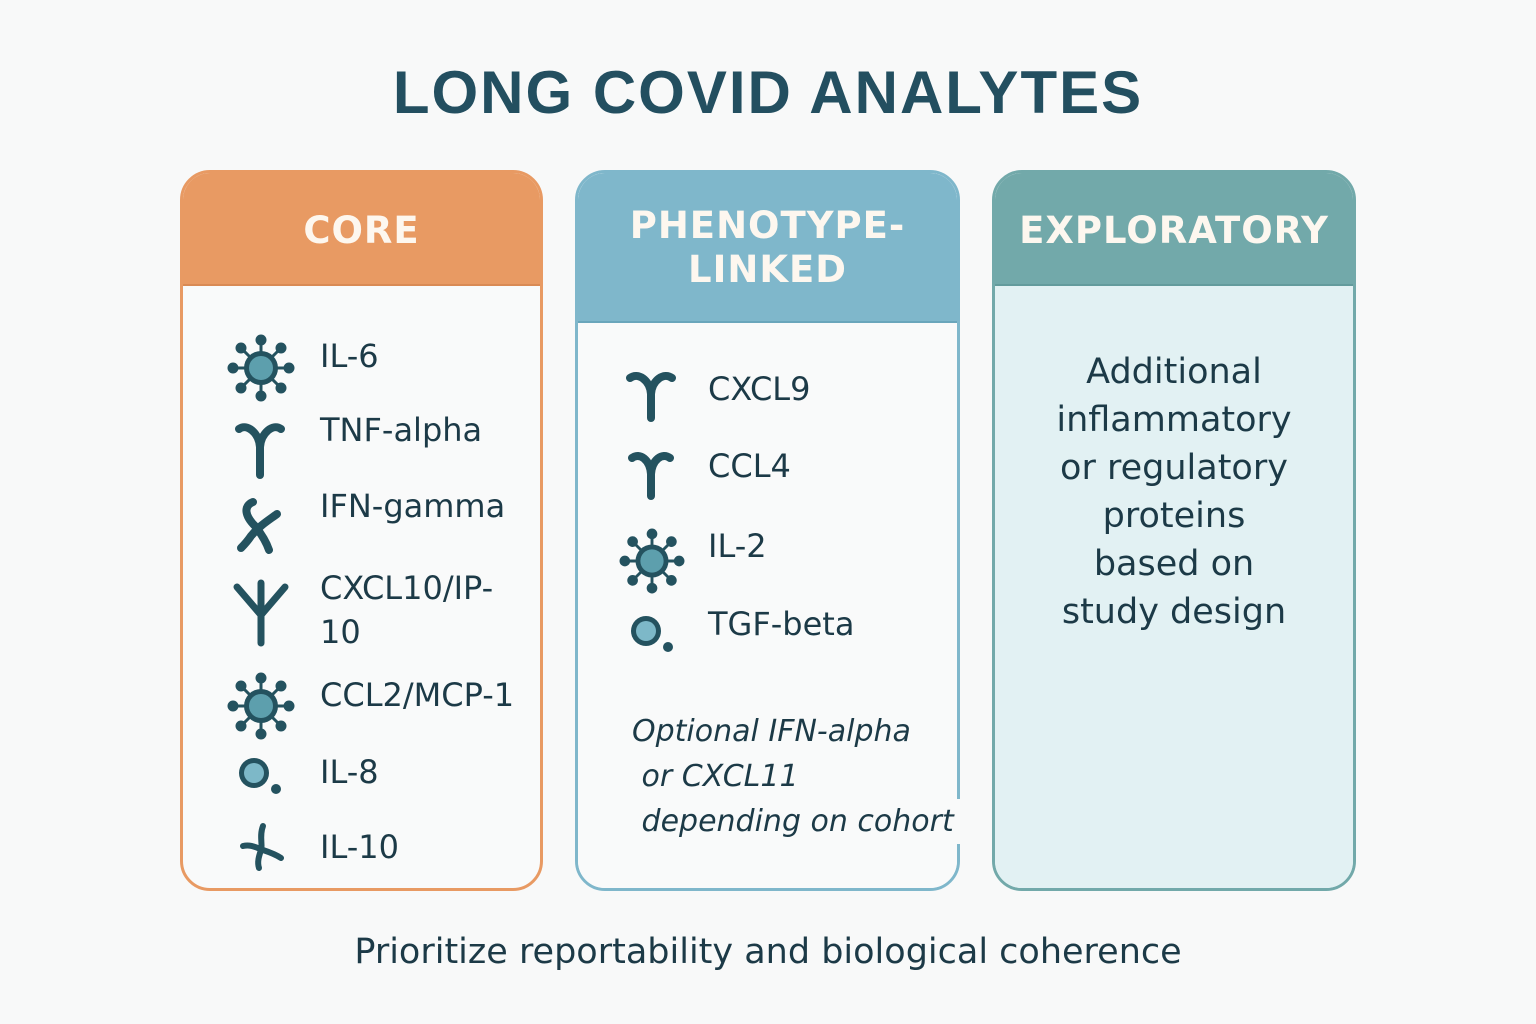 The width and height of the screenshot is (1536, 1024). Describe the element at coordinates (767, 269) in the screenshot. I see `header-line-2: LINKED` at that location.